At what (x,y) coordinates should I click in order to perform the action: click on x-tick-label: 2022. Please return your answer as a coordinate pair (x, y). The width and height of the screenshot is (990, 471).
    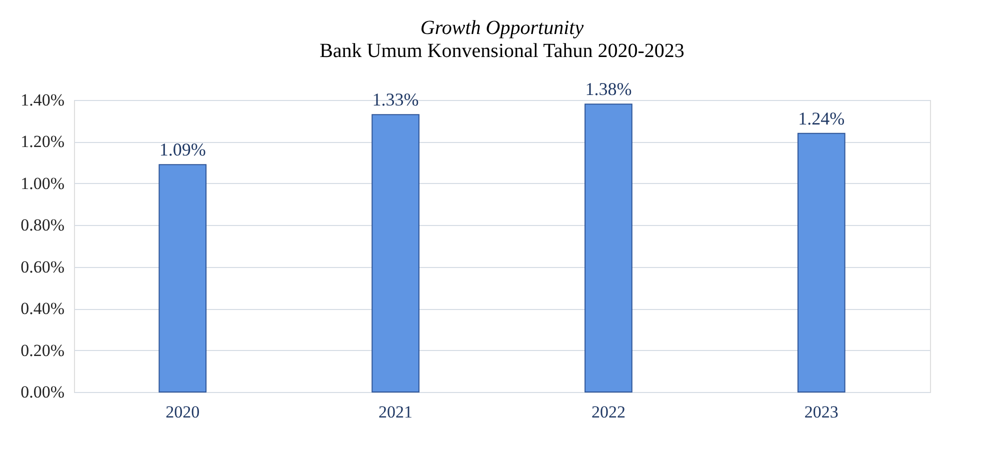
    Looking at the image, I should click on (608, 412).